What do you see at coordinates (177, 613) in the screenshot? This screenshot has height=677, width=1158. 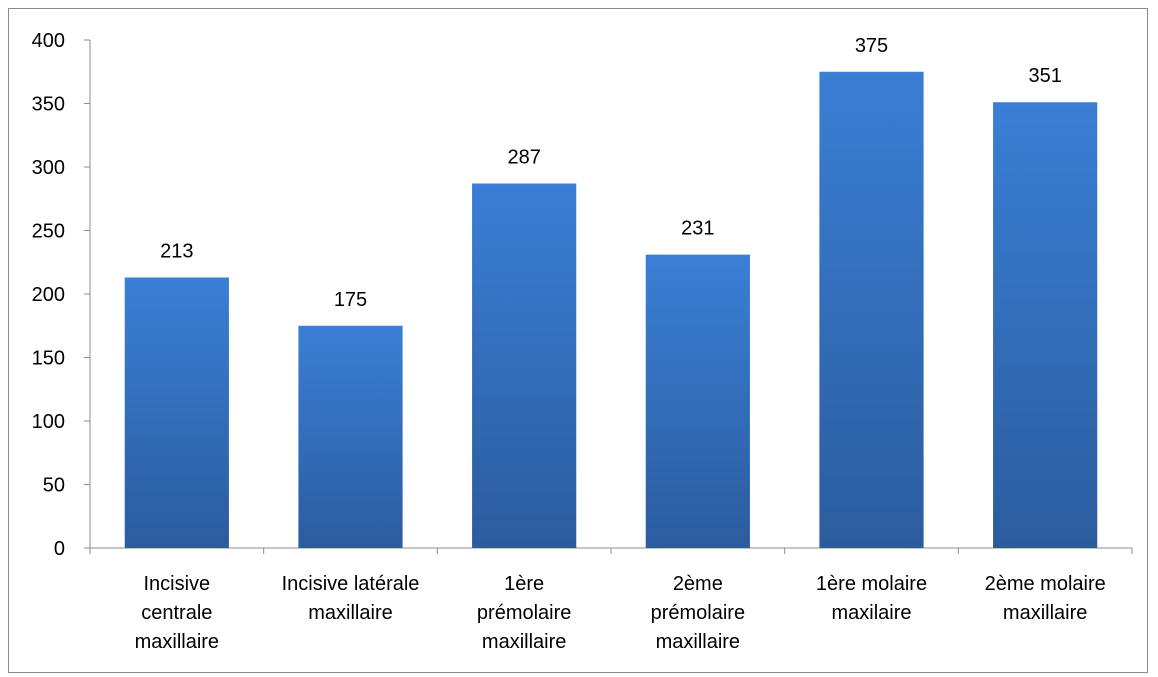 I see `x-category-label: Incisive centrale maxillaire` at bounding box center [177, 613].